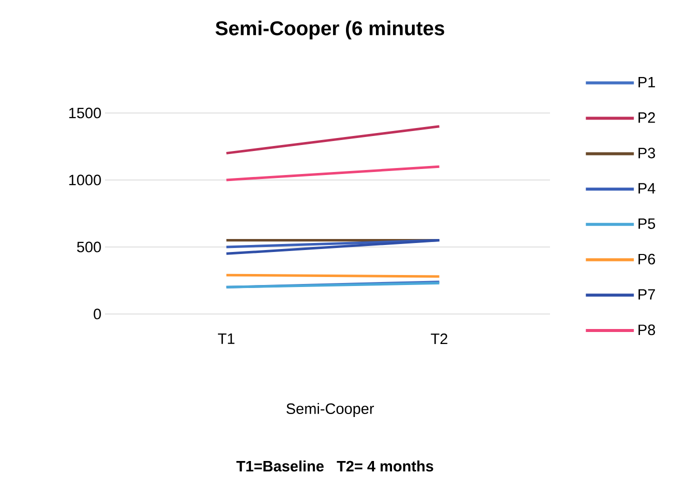 This screenshot has width=700, height=483. I want to click on x-axis-title: Semi-Cooper, so click(330, 409).